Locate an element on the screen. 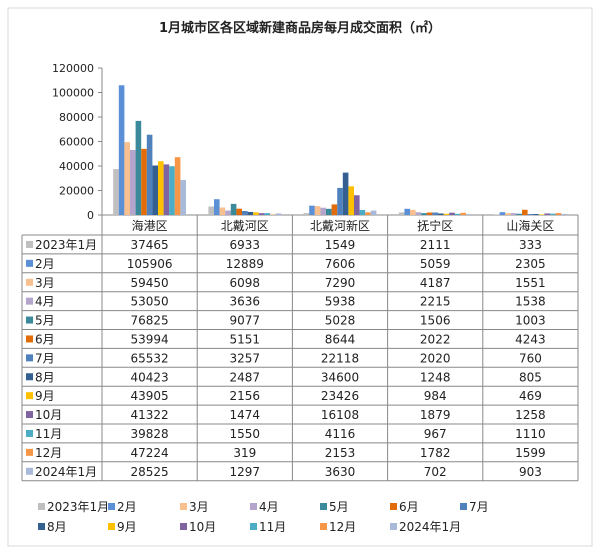 This screenshot has height=553, width=601. series-label: 2月 is located at coordinates (45, 264).